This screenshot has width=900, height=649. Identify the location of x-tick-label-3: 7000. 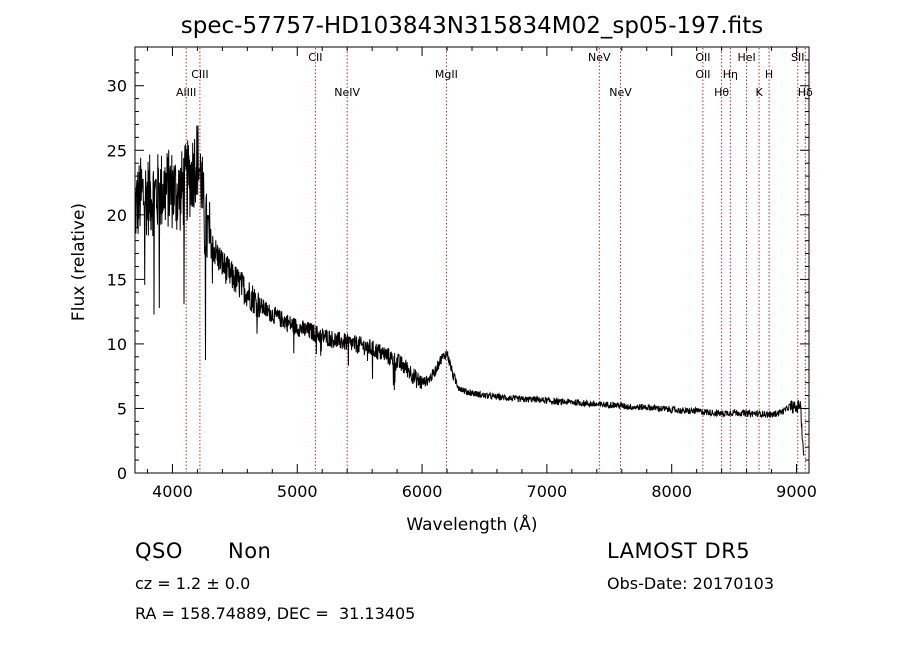
(547, 491).